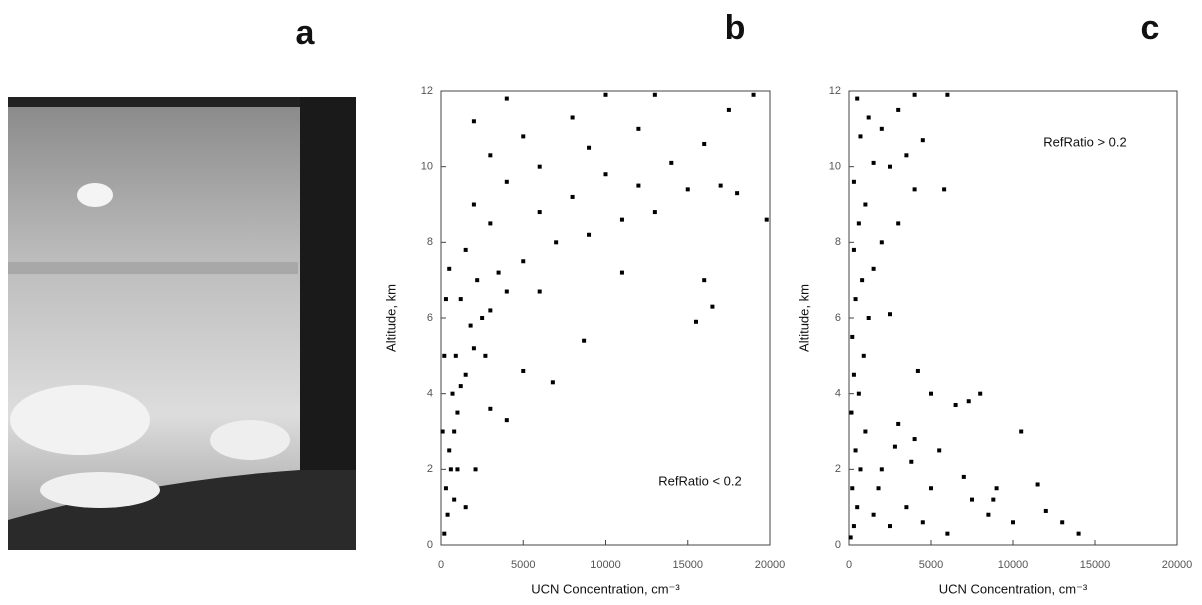  I want to click on x-tick-label: 10000, so click(1013, 565).